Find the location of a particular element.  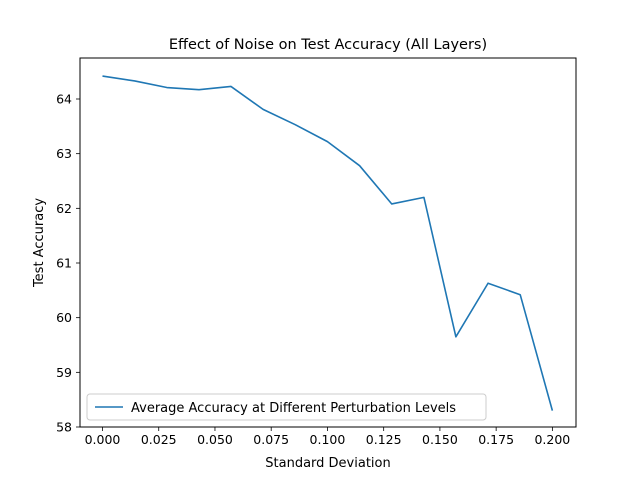

x-axis-label: Standard Deviation is located at coordinates (327, 463).